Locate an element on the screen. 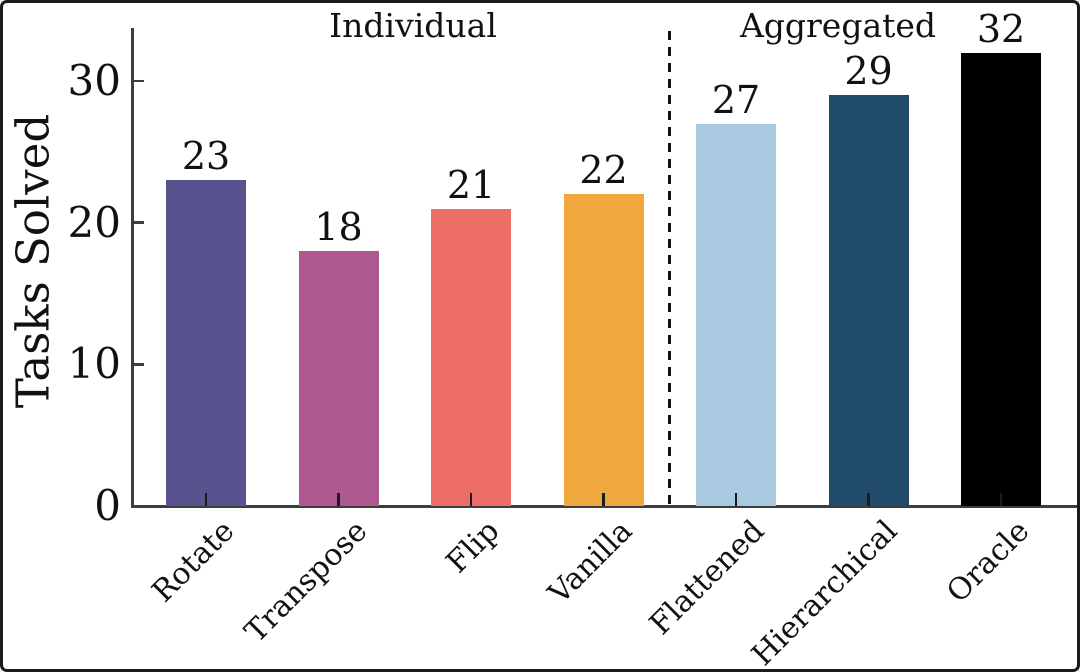 The image size is (1080, 672). group-title-individual: Individual is located at coordinates (413, 25).